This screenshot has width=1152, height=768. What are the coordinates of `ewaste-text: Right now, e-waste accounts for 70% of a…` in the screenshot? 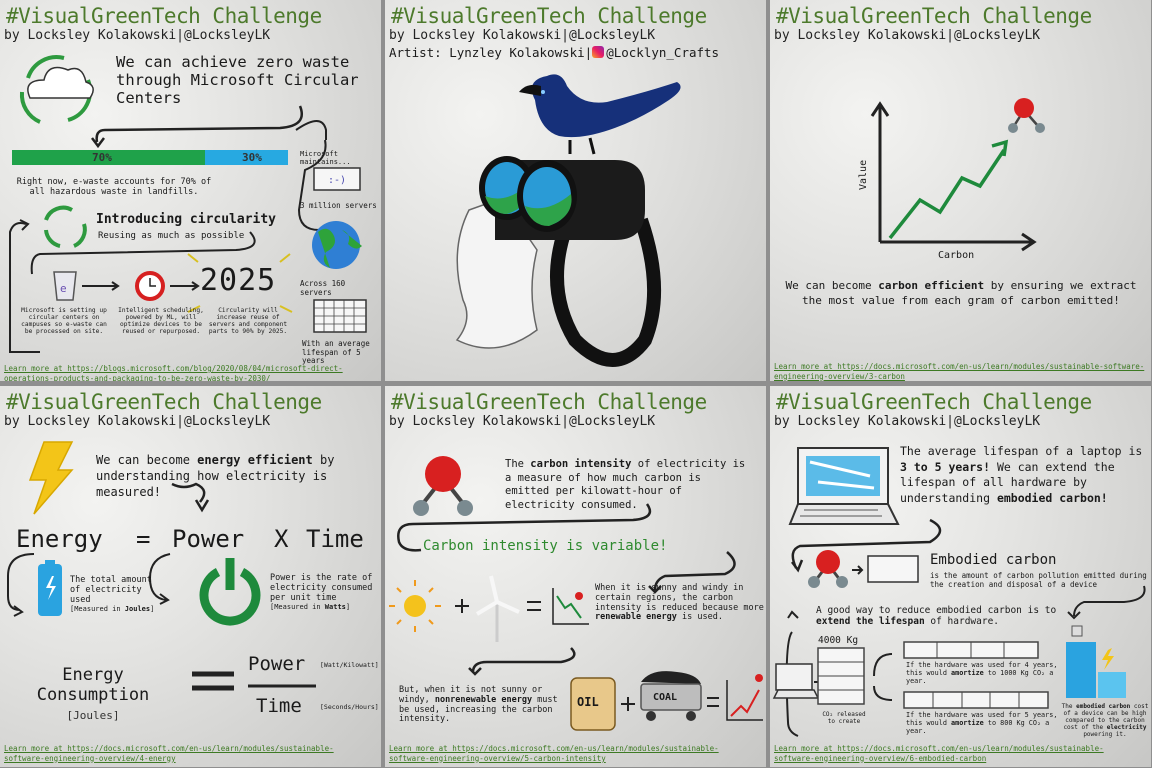 It's located at (114, 187).